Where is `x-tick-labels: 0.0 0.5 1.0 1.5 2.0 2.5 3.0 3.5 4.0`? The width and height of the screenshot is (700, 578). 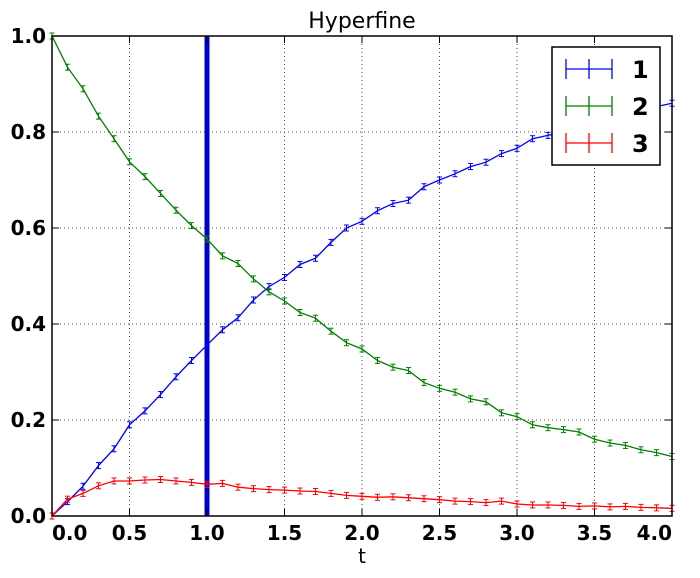
x-tick-labels: 0.0 0.5 1.0 1.5 2.0 2.5 3.0 3.5 4.0 is located at coordinates (362, 533).